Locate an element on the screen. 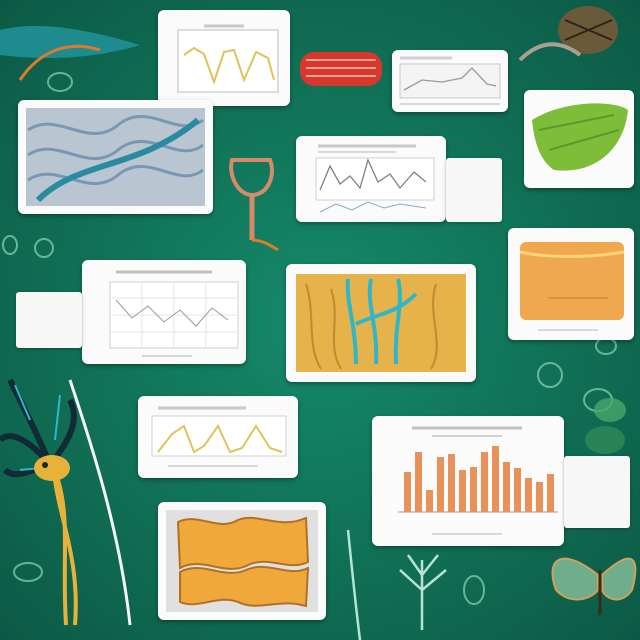  neuron-icon is located at coordinates (66, 502).